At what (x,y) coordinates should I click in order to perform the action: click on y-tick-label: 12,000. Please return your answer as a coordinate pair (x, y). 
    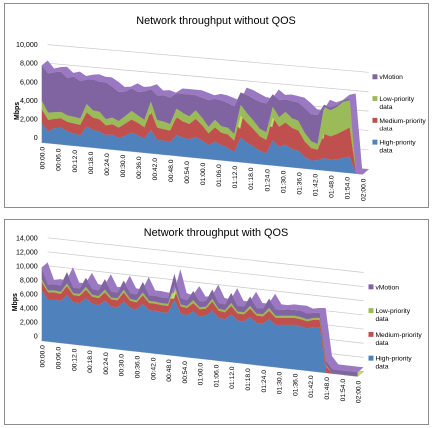
    Looking at the image, I should click on (27, 252).